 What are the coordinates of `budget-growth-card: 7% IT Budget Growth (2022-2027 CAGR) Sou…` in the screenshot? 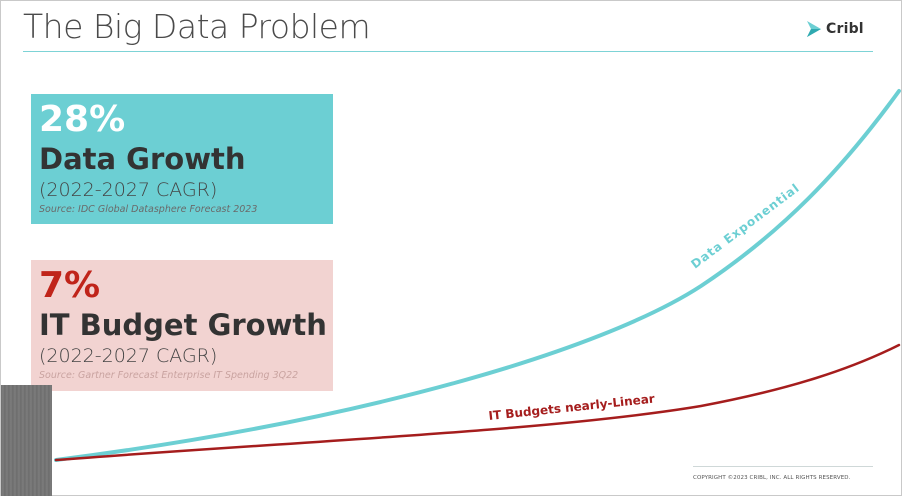 It's located at (182, 325).